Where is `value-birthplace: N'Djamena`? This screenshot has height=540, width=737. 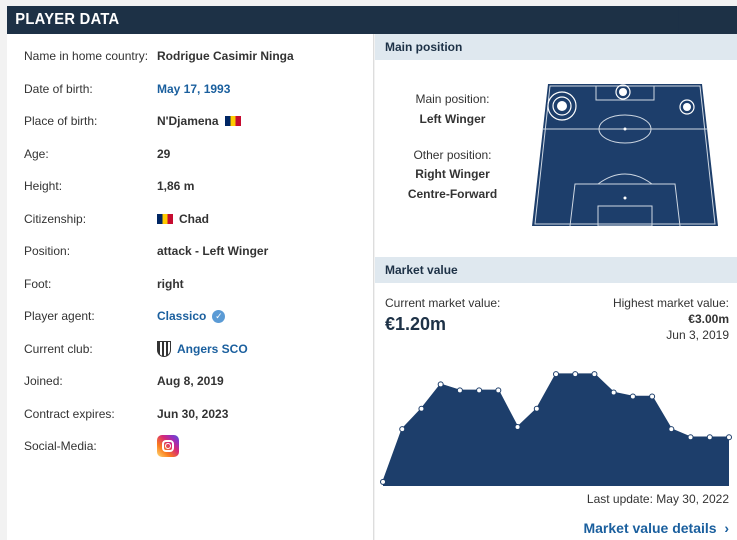
value-birthplace: N'Djamena is located at coordinates (188, 121).